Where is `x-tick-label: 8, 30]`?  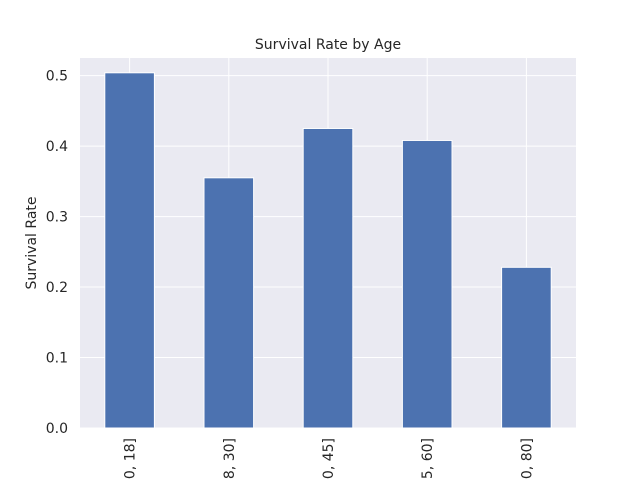
x-tick-label: 8, 30] is located at coordinates (230, 458).